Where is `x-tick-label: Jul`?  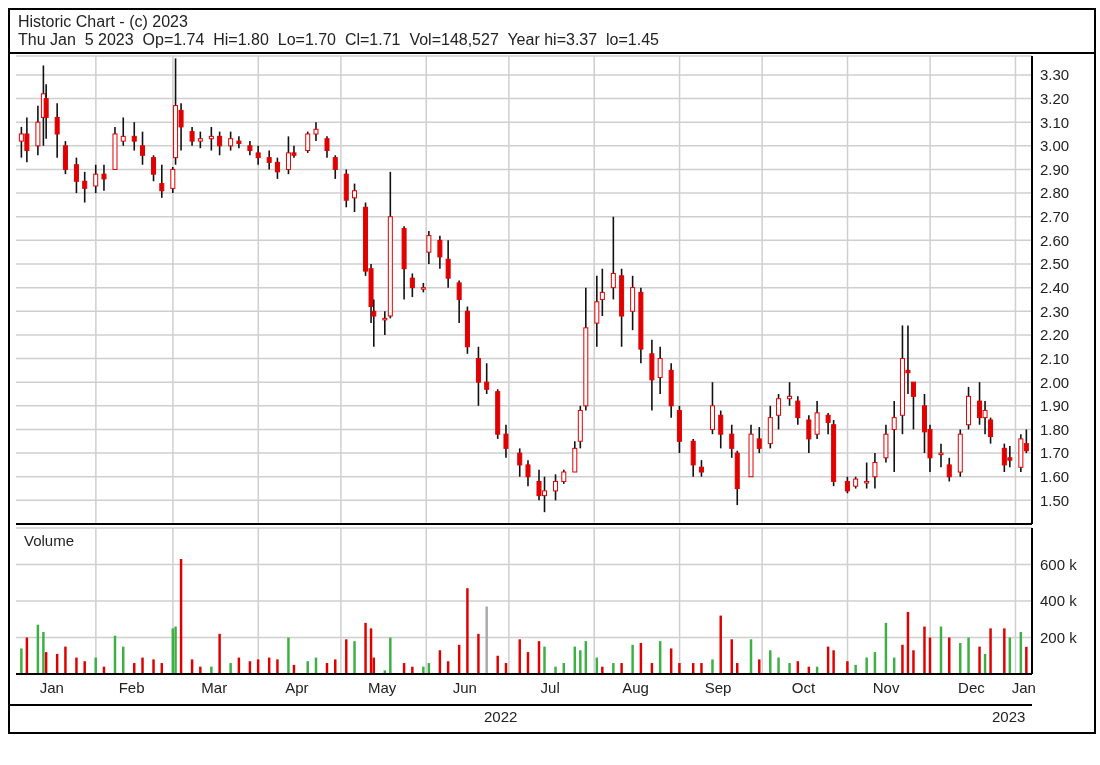
x-tick-label: Jul is located at coordinates (550, 687).